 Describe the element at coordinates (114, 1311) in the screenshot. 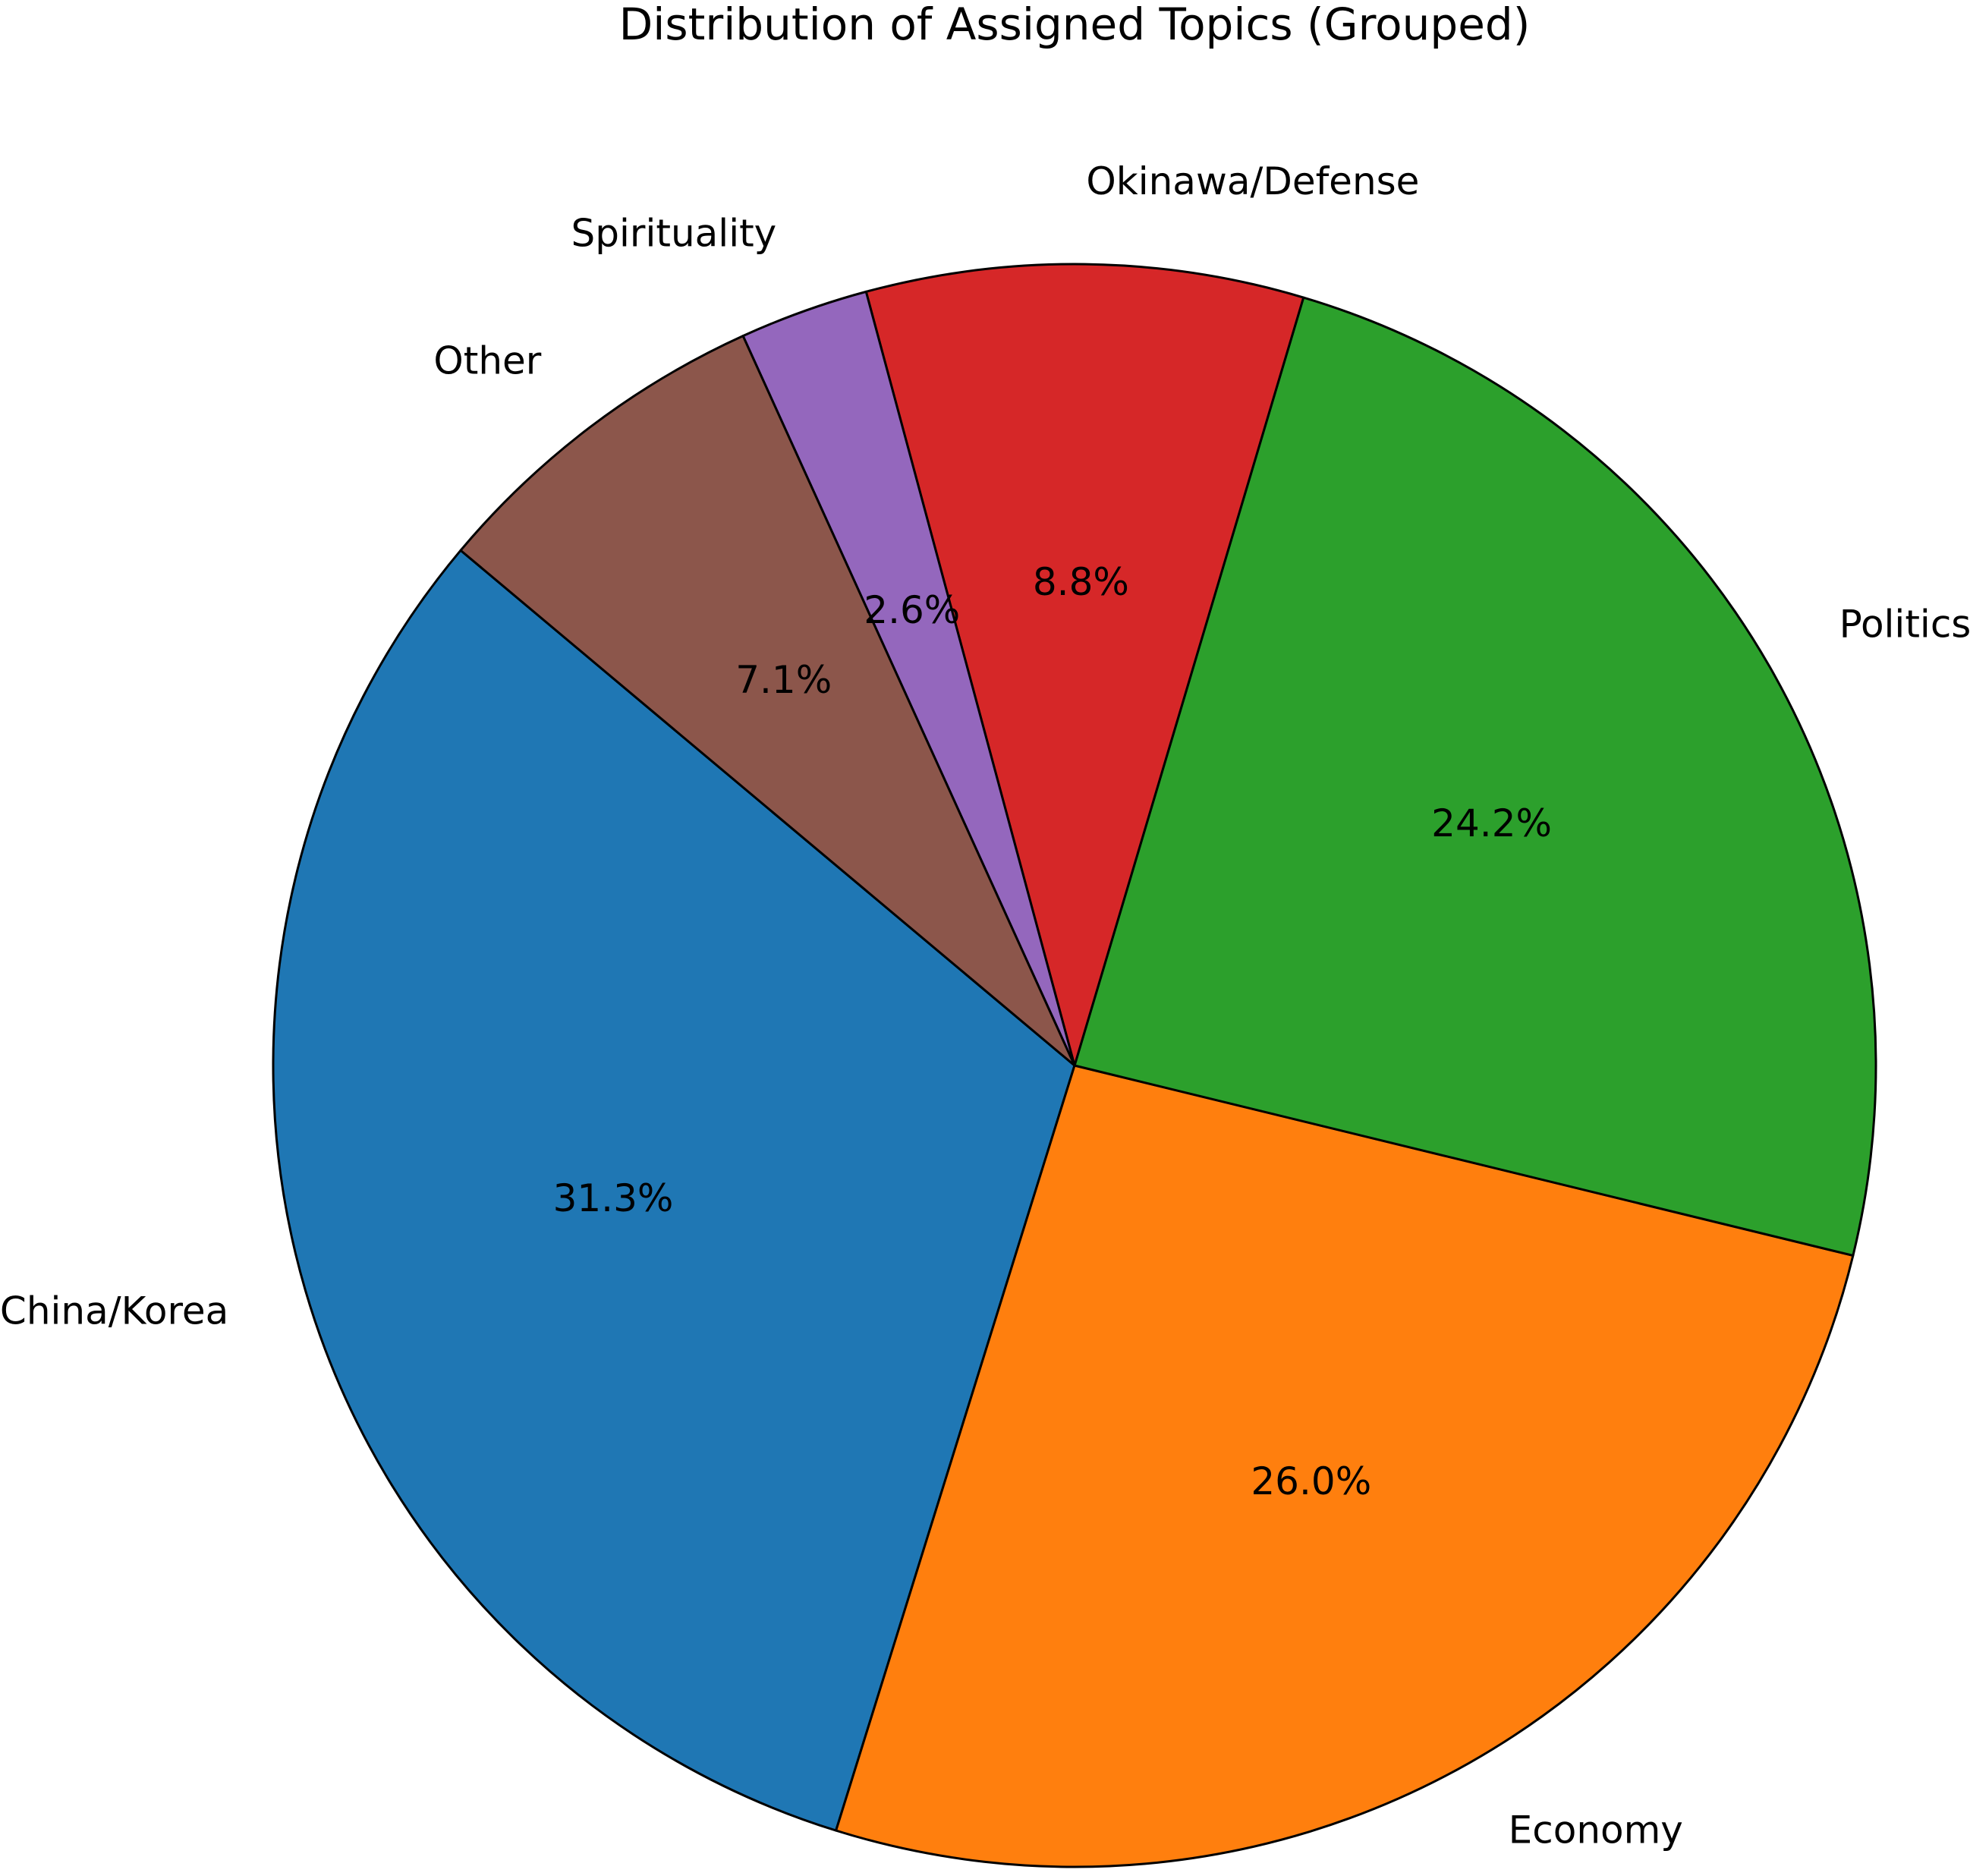

I see `slice-label: China/Korea` at that location.